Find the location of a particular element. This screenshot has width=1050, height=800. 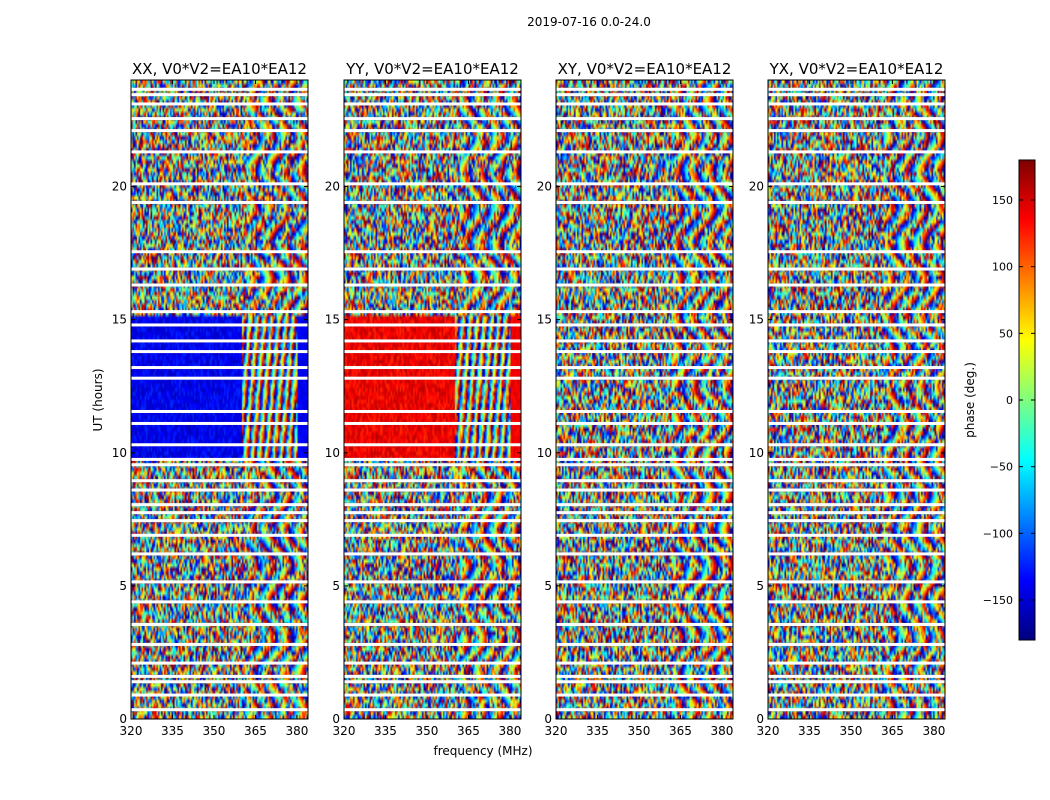

colorbar-label: phase (deg.) is located at coordinates (970, 400).